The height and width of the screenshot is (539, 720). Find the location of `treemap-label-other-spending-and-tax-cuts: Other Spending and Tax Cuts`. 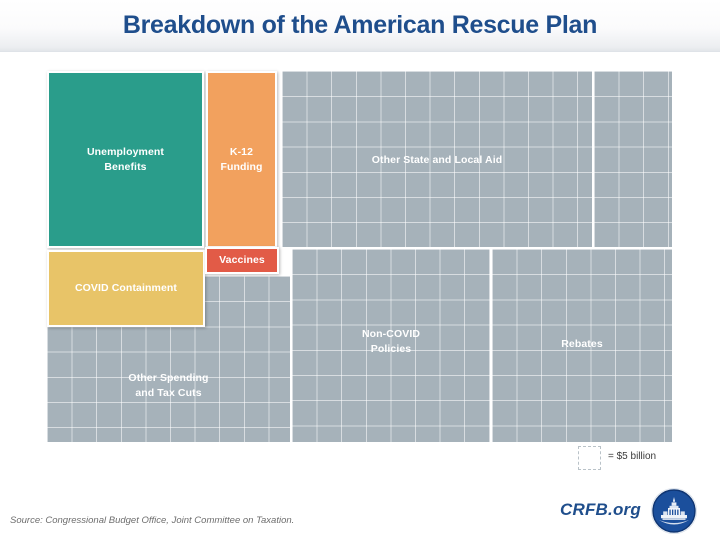

treemap-label-other-spending-and-tax-cuts: Other Spending and Tax Cuts is located at coordinates (168, 386).